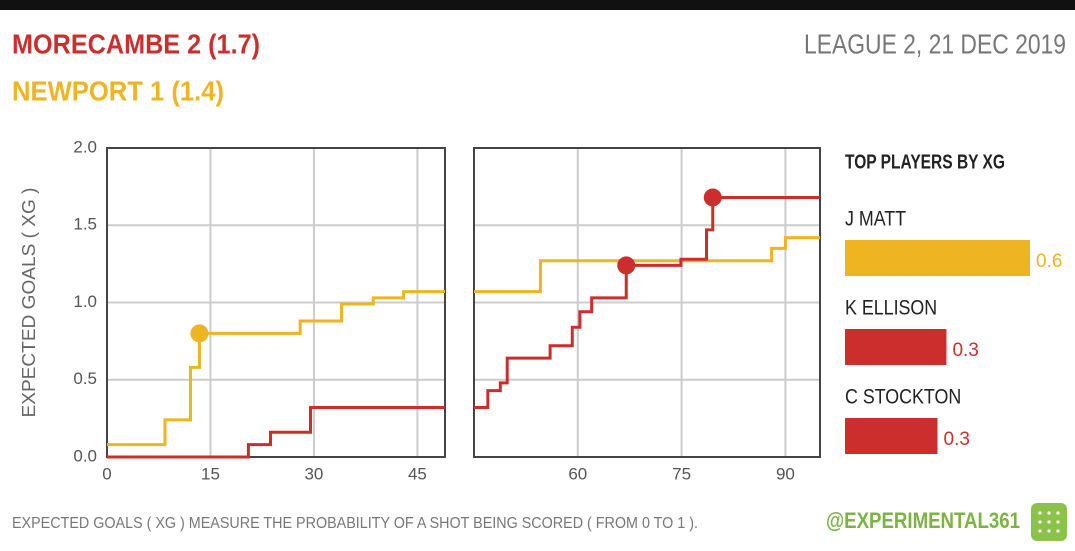  What do you see at coordinates (1049, 261) in the screenshot?
I see `bar-value-label: 0.6` at bounding box center [1049, 261].